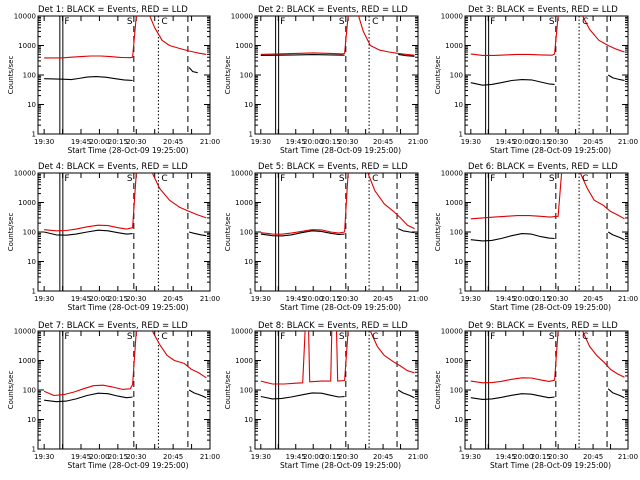  What do you see at coordinates (543, 167) in the screenshot?
I see `panel-title: Det 6: BLACK = Events, RED = LLD` at bounding box center [543, 167].